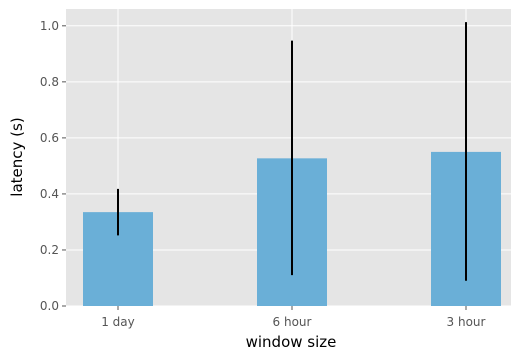  What do you see at coordinates (49, 26) in the screenshot?
I see `y-tick-label: 1.0` at bounding box center [49, 26].